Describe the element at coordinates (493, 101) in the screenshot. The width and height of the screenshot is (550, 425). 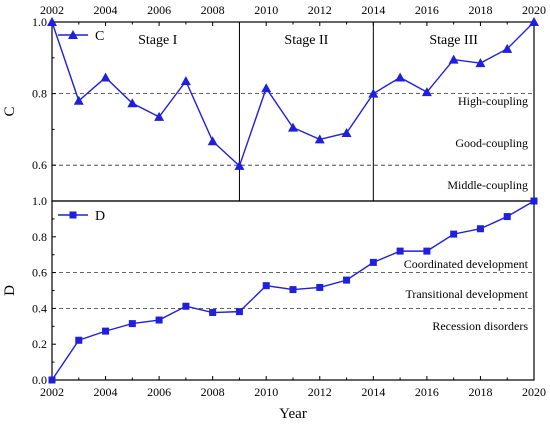
I see `c-zone-label: High-coupling` at that location.